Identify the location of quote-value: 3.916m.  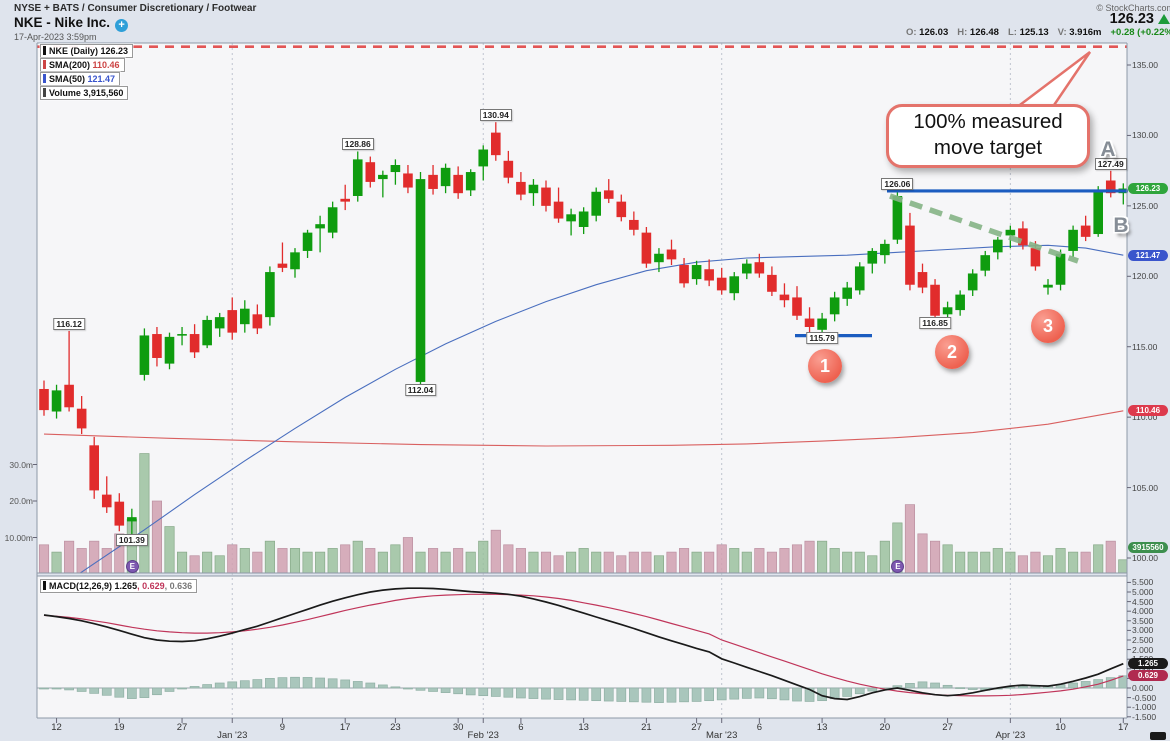
(1084, 32).